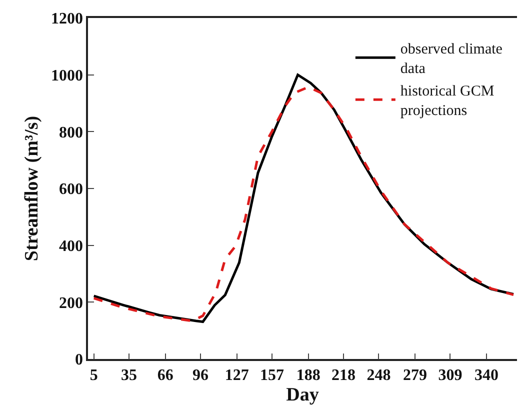 The image size is (521, 419). I want to click on y-tick-label: 600, so click(71, 189).